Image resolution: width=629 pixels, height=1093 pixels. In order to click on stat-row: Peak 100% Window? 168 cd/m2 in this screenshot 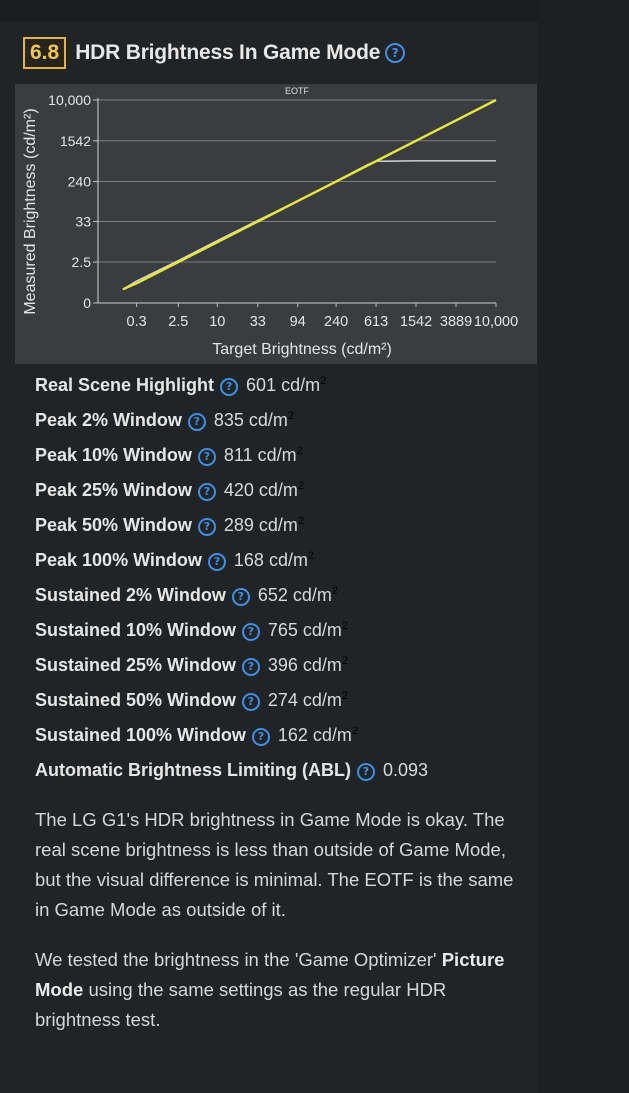, I will do `click(231, 562)`.